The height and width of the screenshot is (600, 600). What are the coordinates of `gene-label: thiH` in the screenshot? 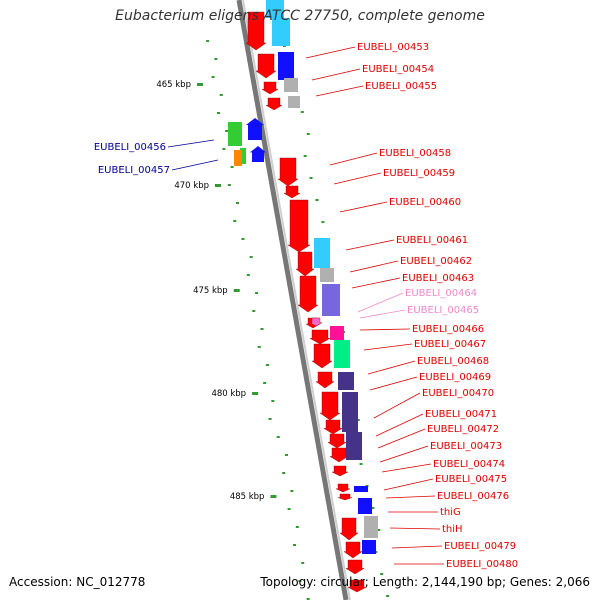 It's located at (452, 529).